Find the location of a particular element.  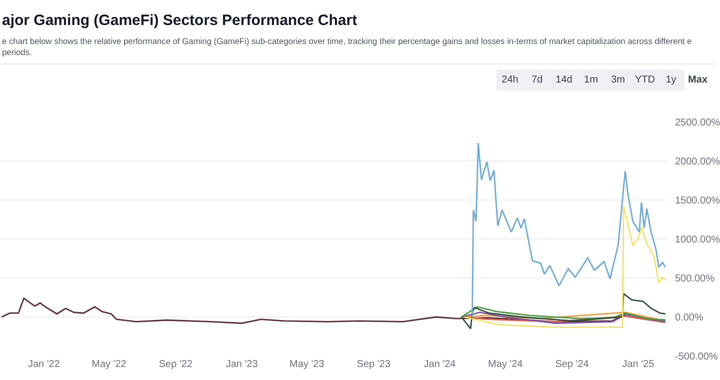

y-tick-label: 2000.00% is located at coordinates (697, 162).